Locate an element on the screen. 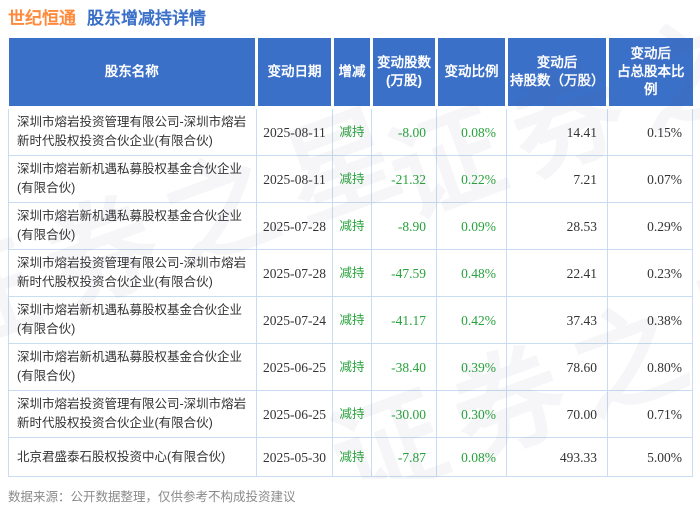  cell-change-ratio: 0.39% is located at coordinates (471, 367).